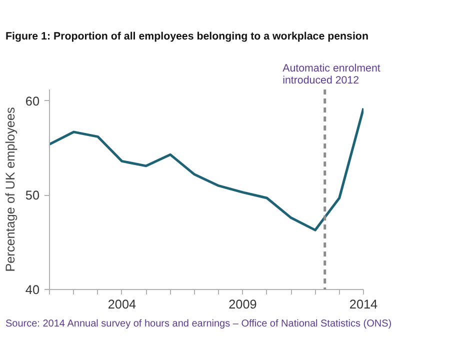 The image size is (450, 338). I want to click on y-tick-label: 60, so click(32, 101).